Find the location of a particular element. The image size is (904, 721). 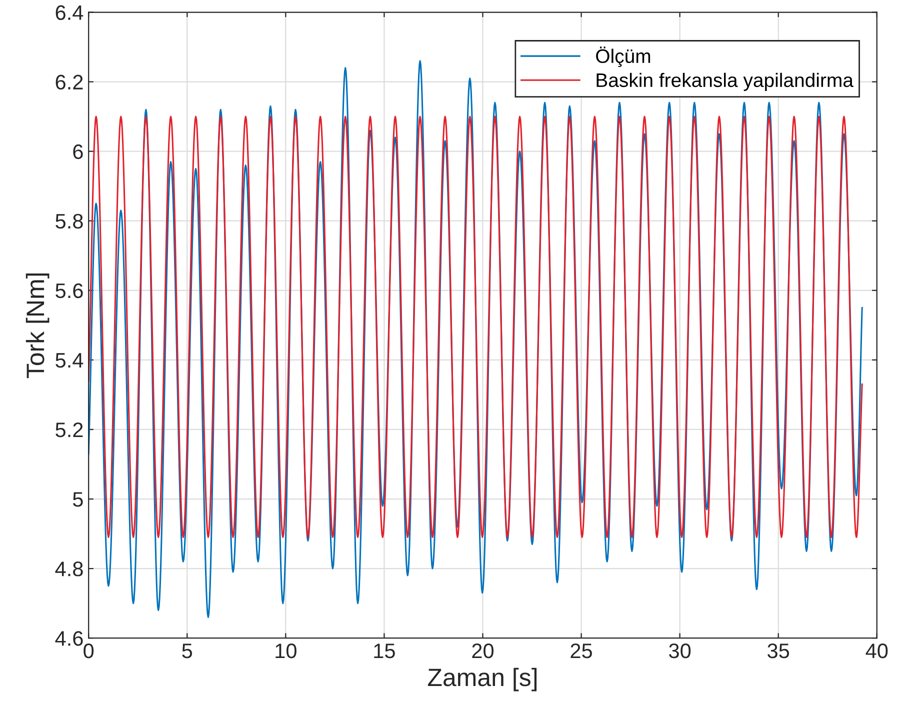

y-tick-label: 5.8 is located at coordinates (69, 221).